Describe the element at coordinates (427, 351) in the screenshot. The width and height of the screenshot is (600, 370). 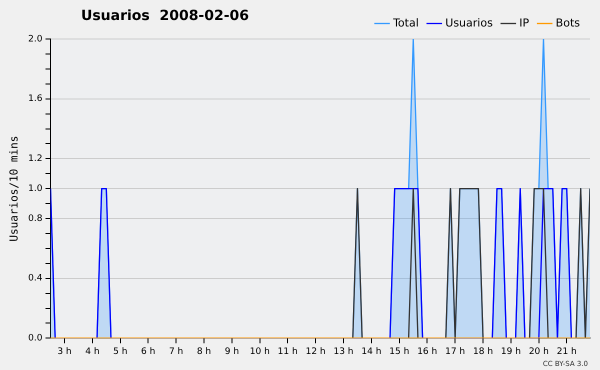
I see `x-tick-label: 16 h` at that location.